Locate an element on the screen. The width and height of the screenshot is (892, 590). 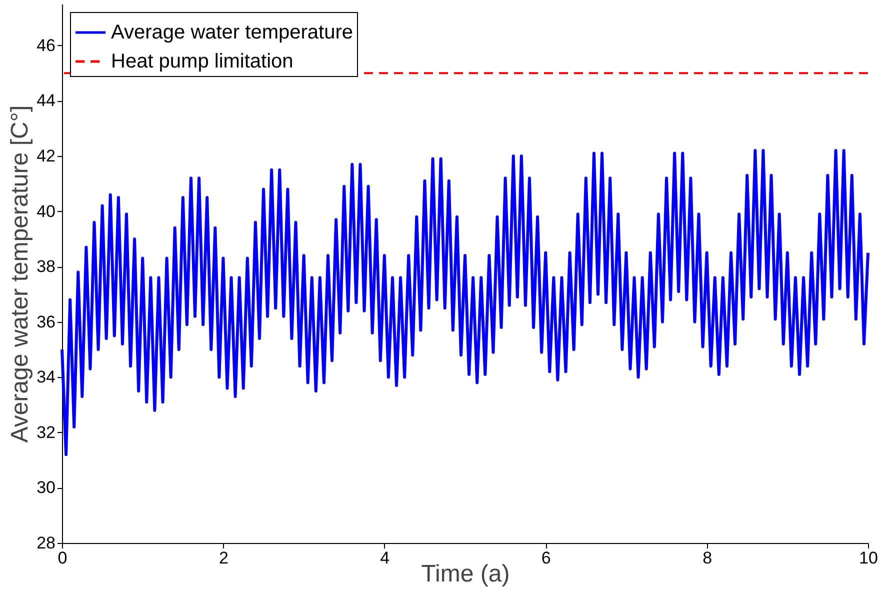
legend-label: Average water temperature is located at coordinates (232, 33).